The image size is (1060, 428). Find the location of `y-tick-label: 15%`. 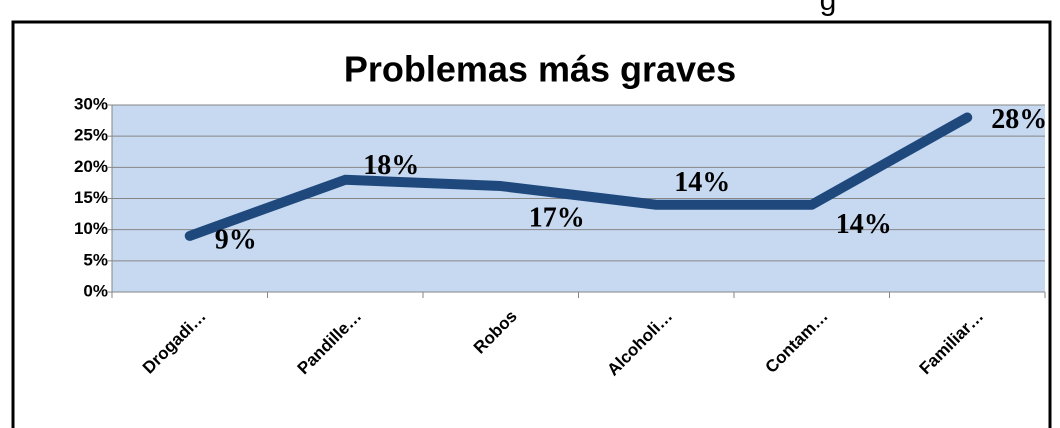

y-tick-label: 15% is located at coordinates (91, 197).